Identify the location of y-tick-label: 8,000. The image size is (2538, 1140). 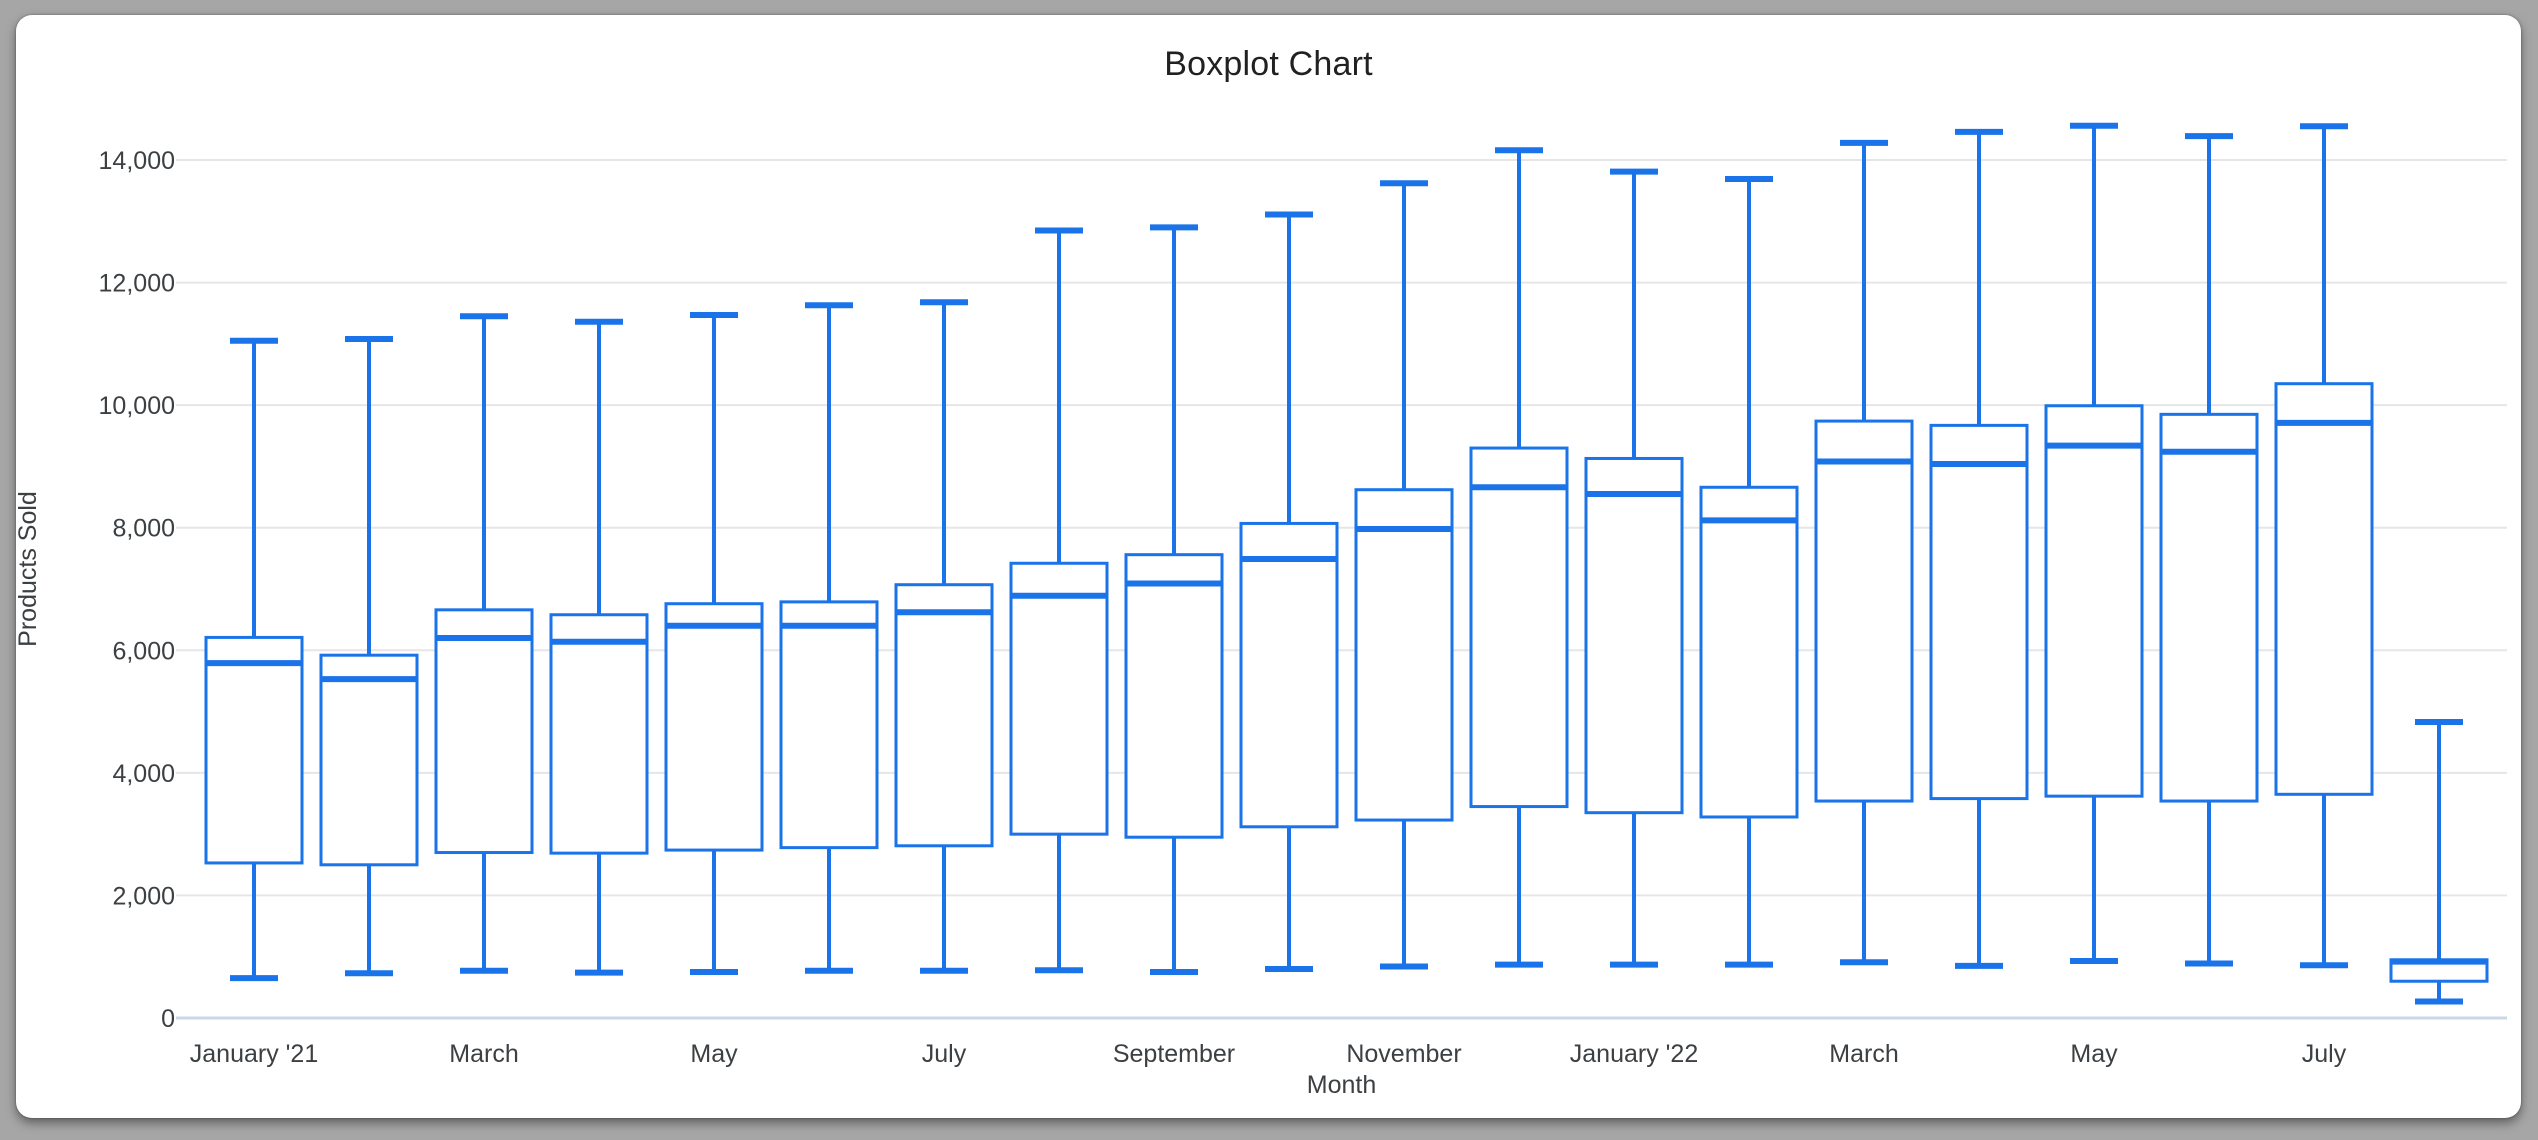
(143, 529).